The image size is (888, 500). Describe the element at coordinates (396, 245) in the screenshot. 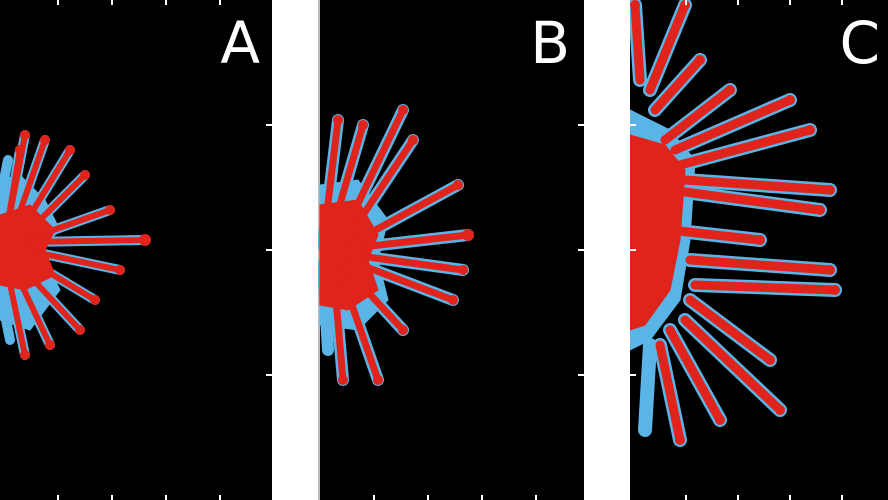

I see `panel-b-core` at that location.